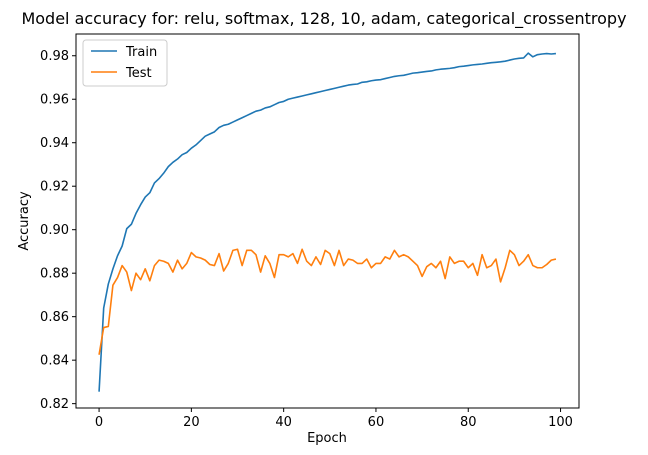 This screenshot has width=648, height=455. Describe the element at coordinates (125, 63) in the screenshot. I see `legend: Train Test` at that location.